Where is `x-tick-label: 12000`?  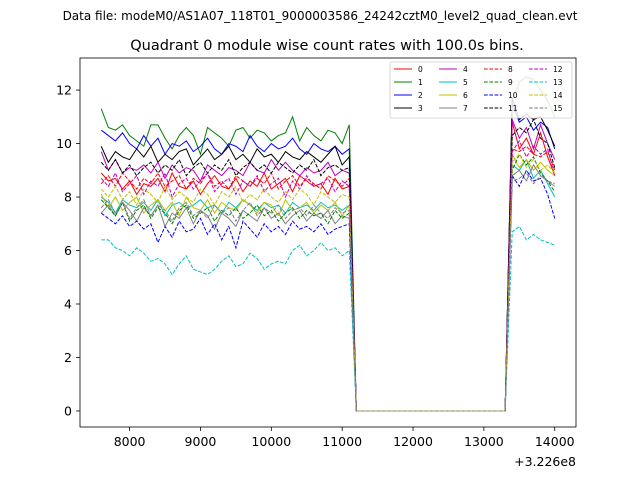 x-tick-label: 12000 is located at coordinates (413, 441).